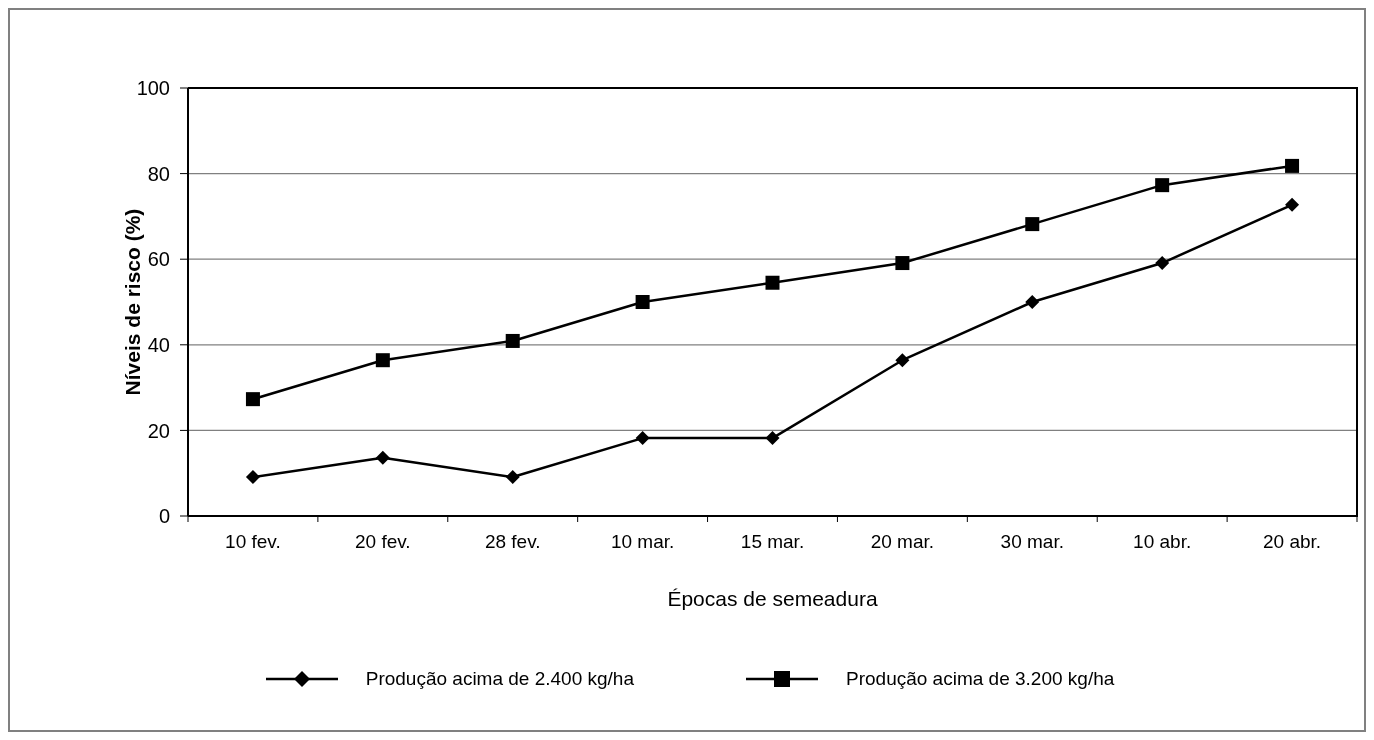 The image size is (1374, 740). I want to click on x-tick-label: 28 fev., so click(512, 541).